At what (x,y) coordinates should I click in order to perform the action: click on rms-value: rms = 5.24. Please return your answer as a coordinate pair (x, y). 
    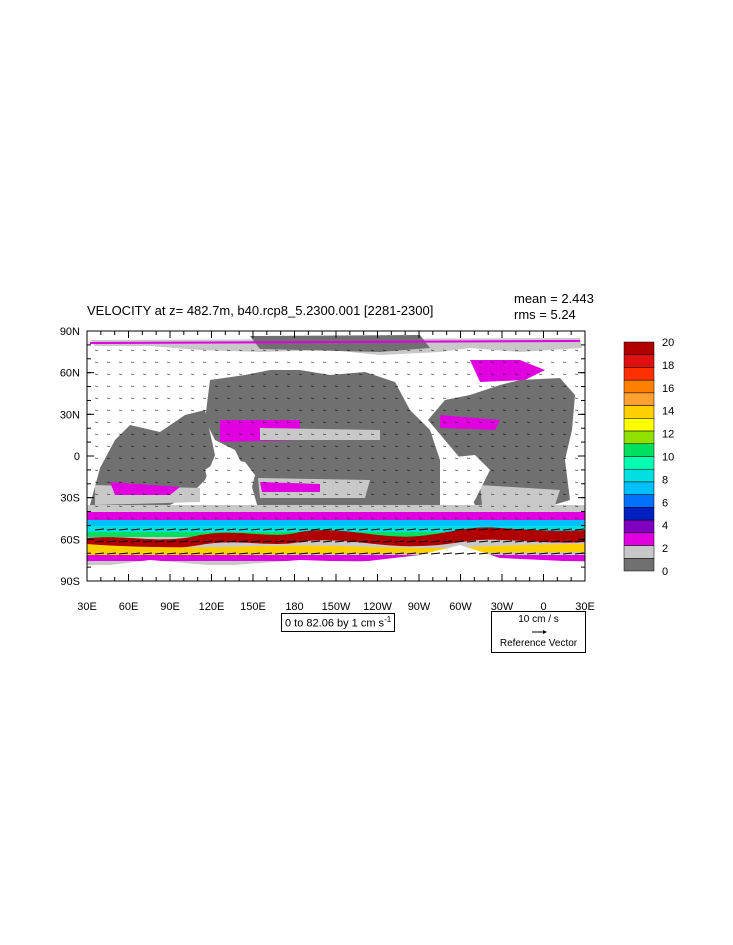
    Looking at the image, I should click on (545, 314).